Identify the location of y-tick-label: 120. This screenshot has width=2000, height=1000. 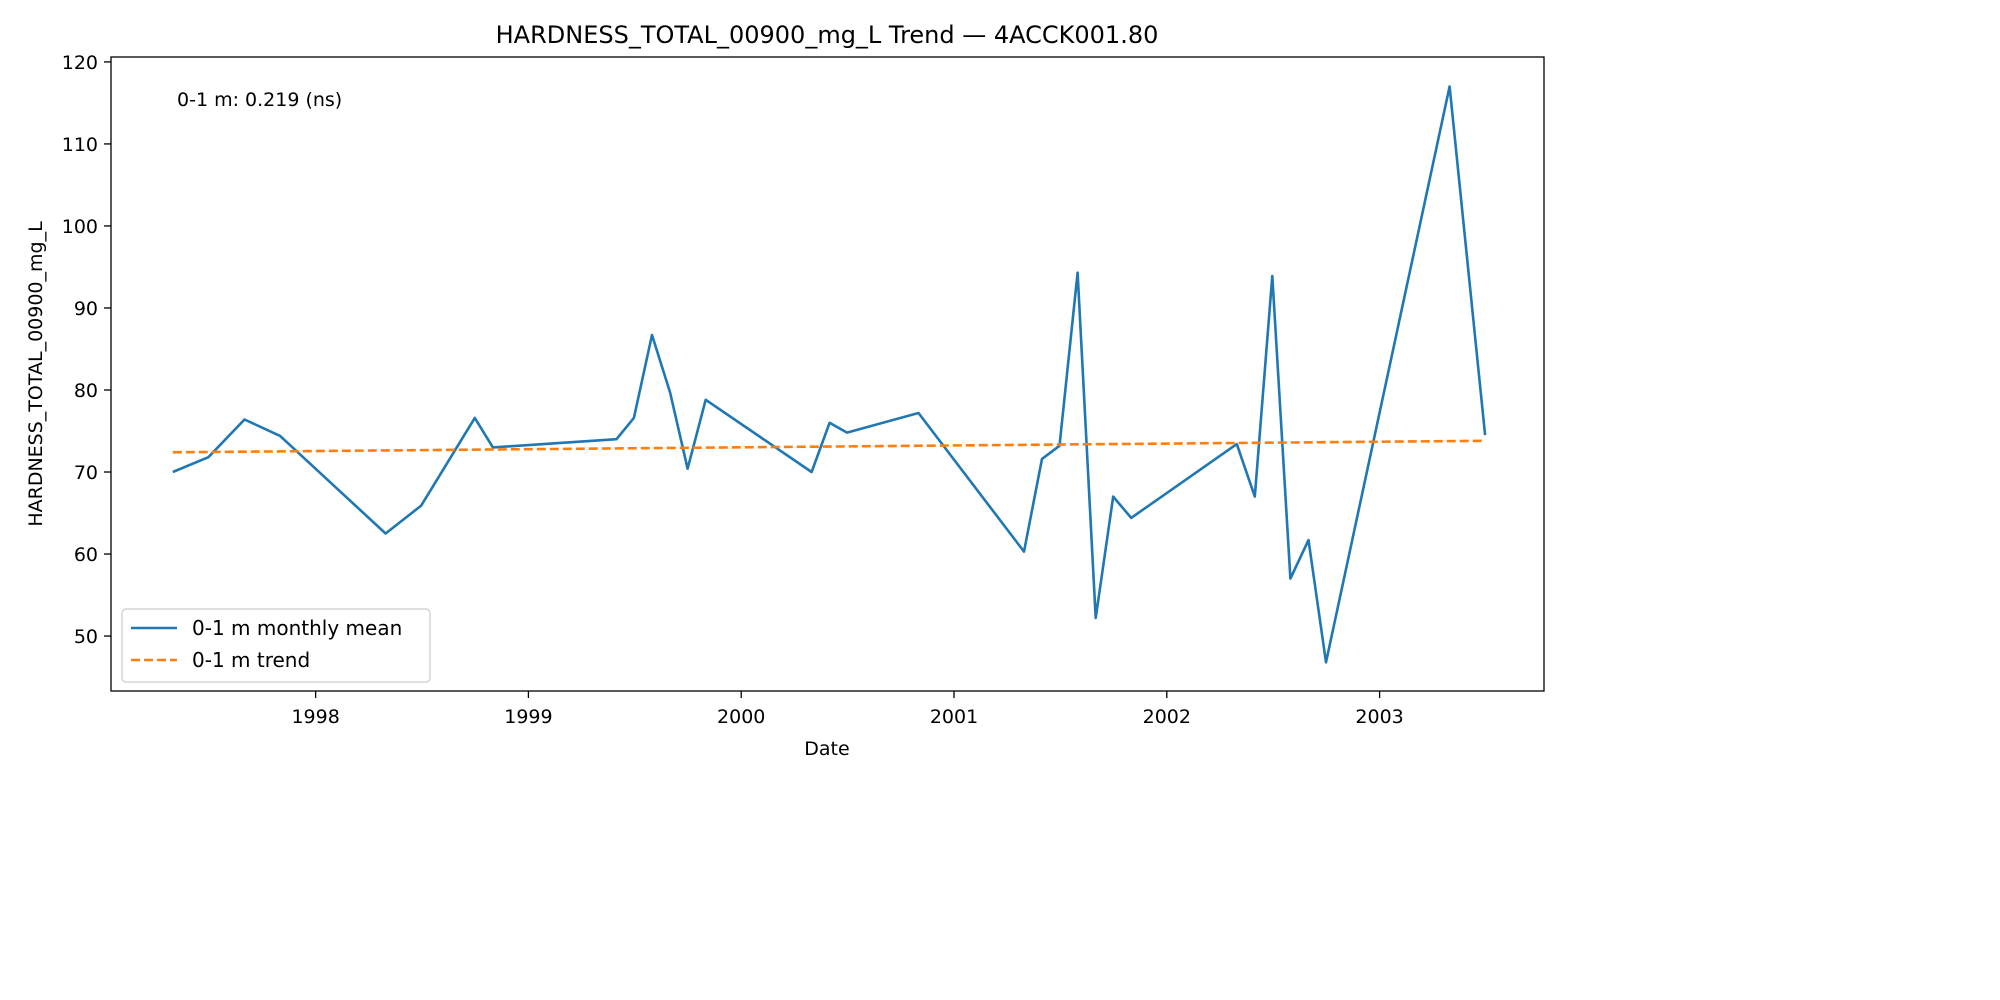
(80, 63).